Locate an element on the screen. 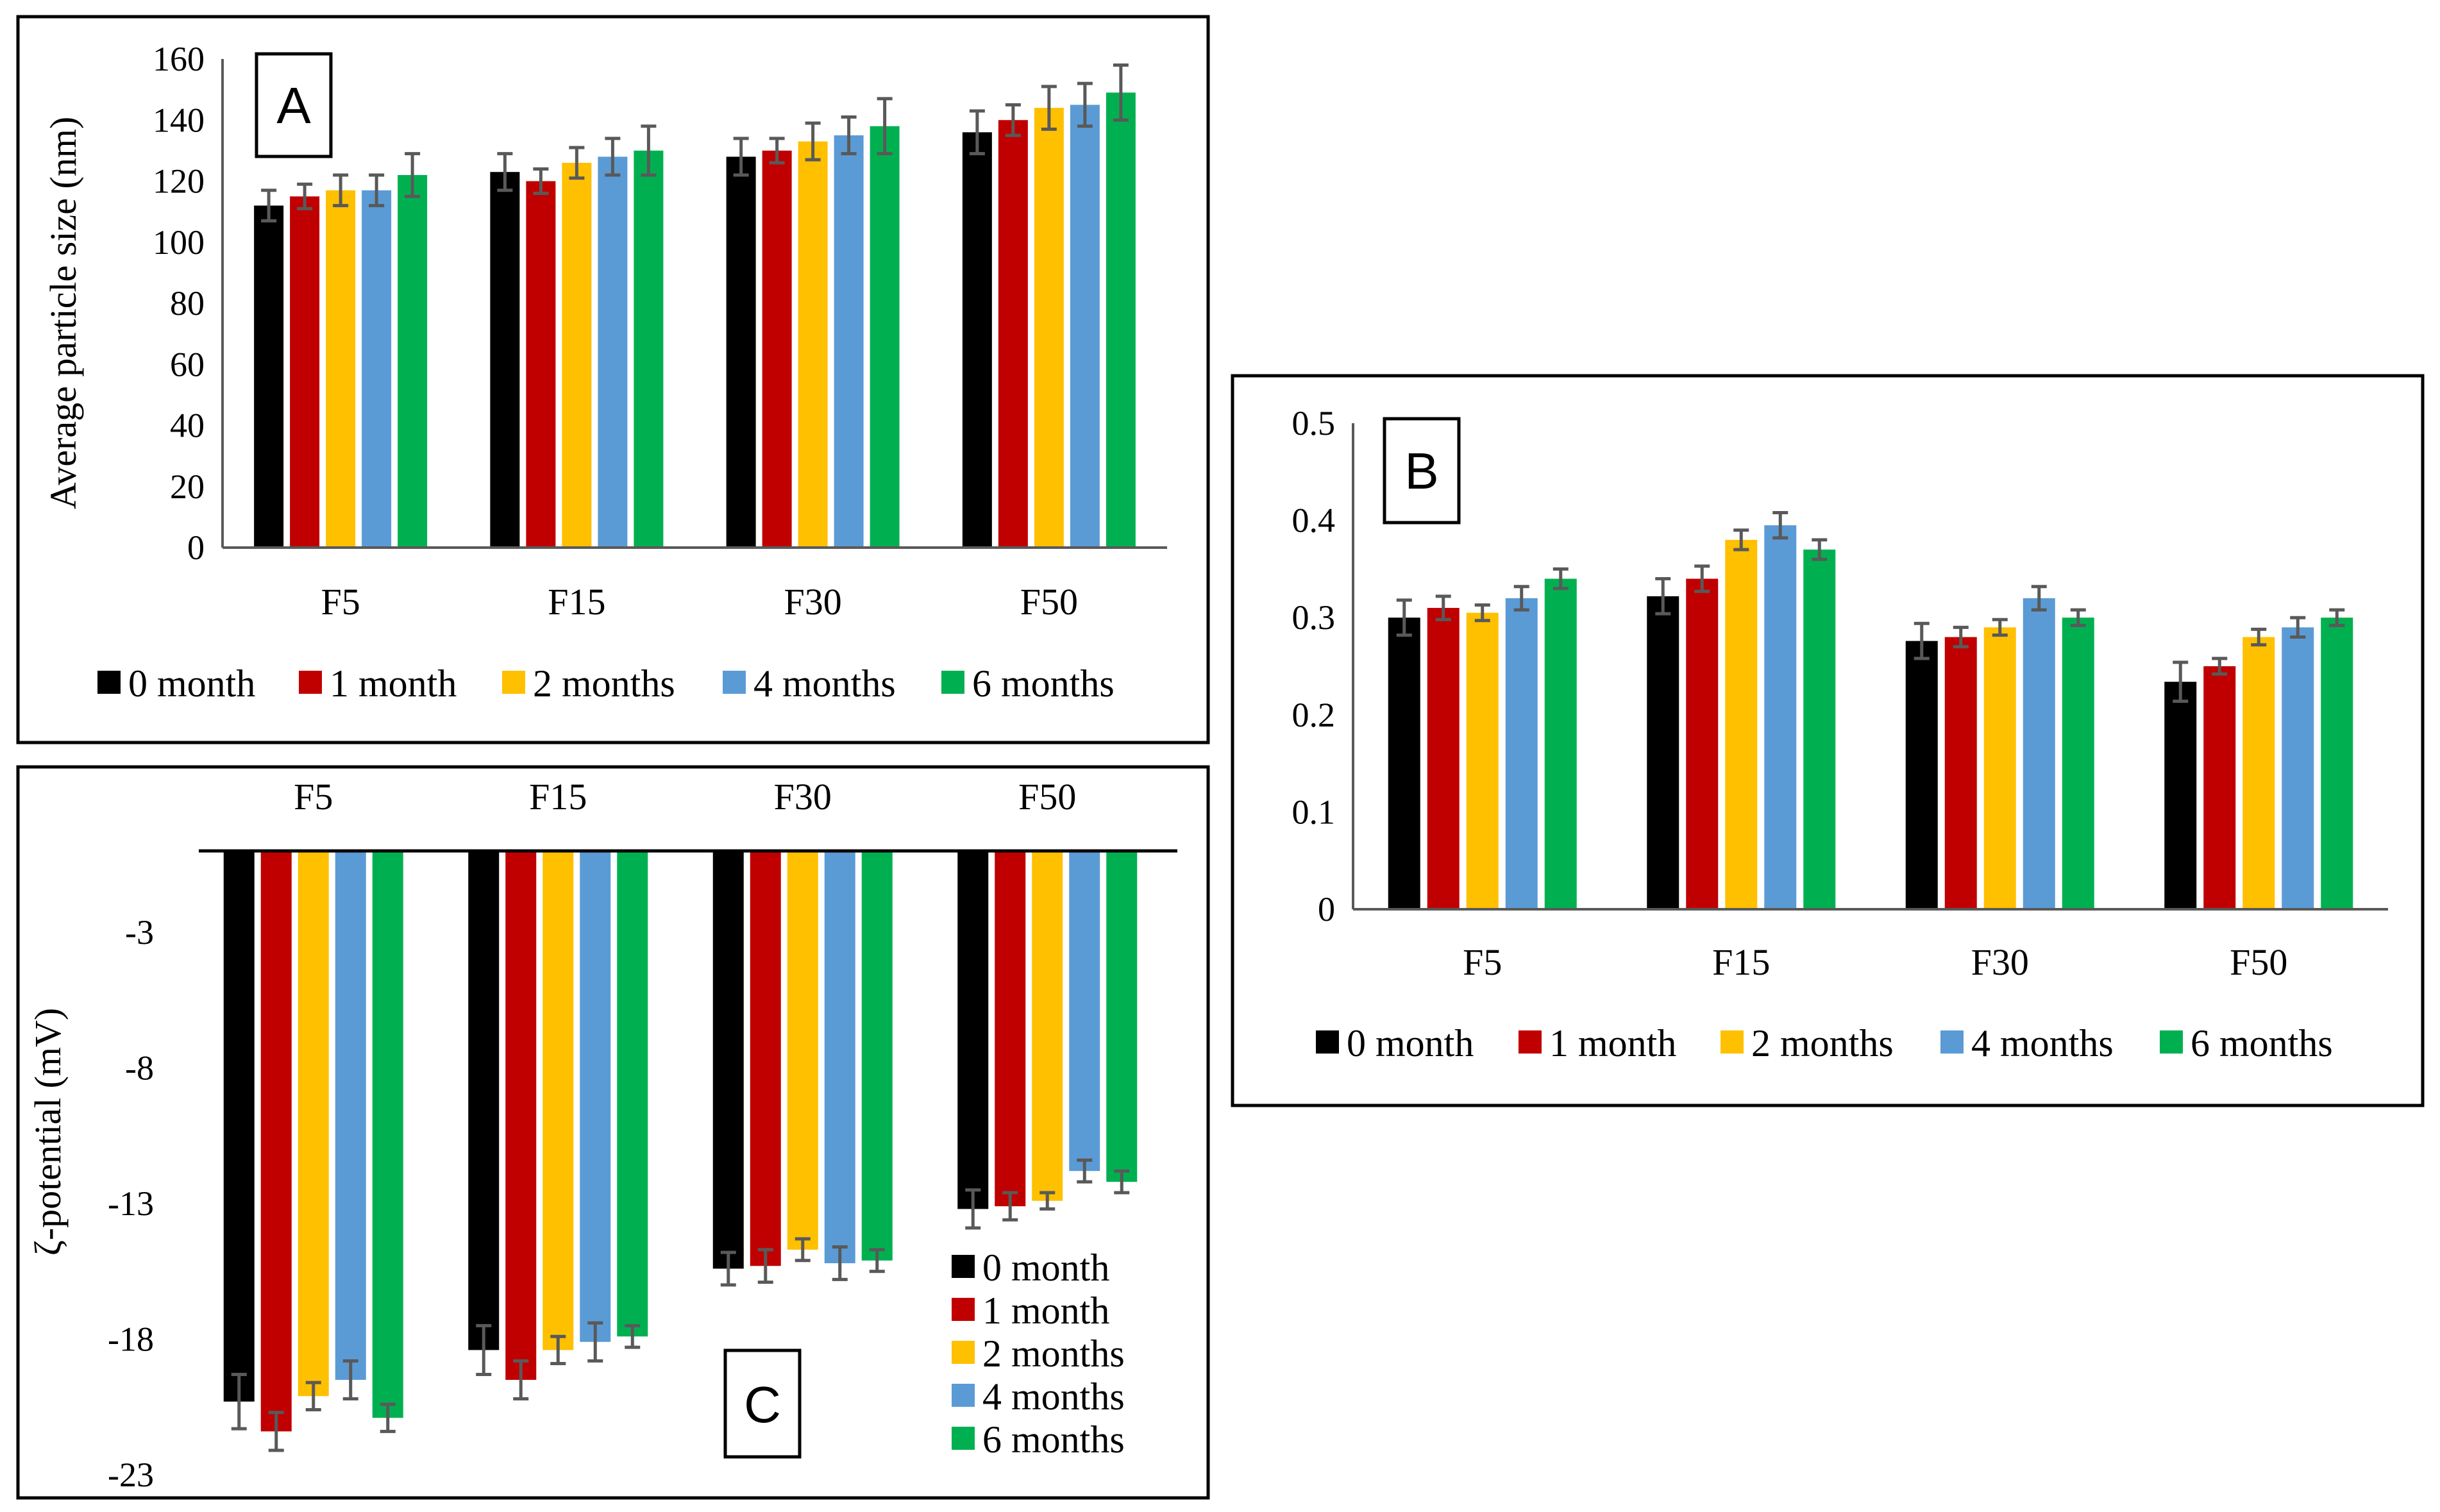 The image size is (2440, 1512). panel-b-y-tick: 0.5 is located at coordinates (1314, 423).